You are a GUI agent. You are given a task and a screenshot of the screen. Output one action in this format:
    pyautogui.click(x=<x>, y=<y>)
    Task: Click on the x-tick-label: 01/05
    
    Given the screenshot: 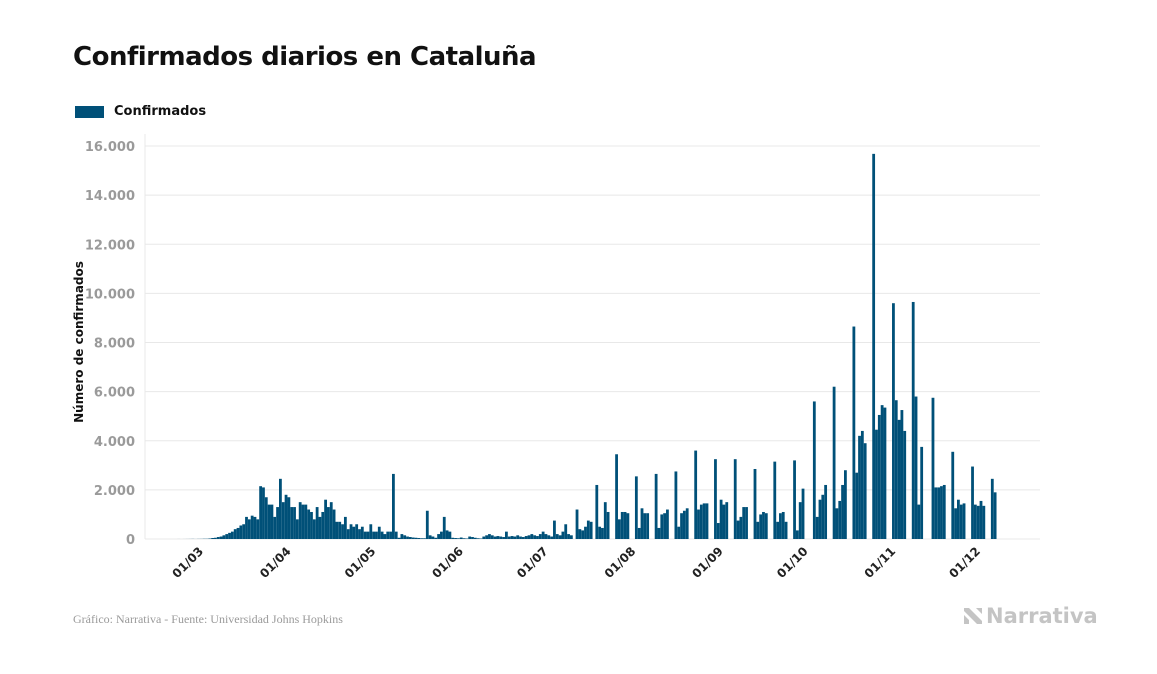 What is the action you would take?
    pyautogui.click(x=360, y=562)
    